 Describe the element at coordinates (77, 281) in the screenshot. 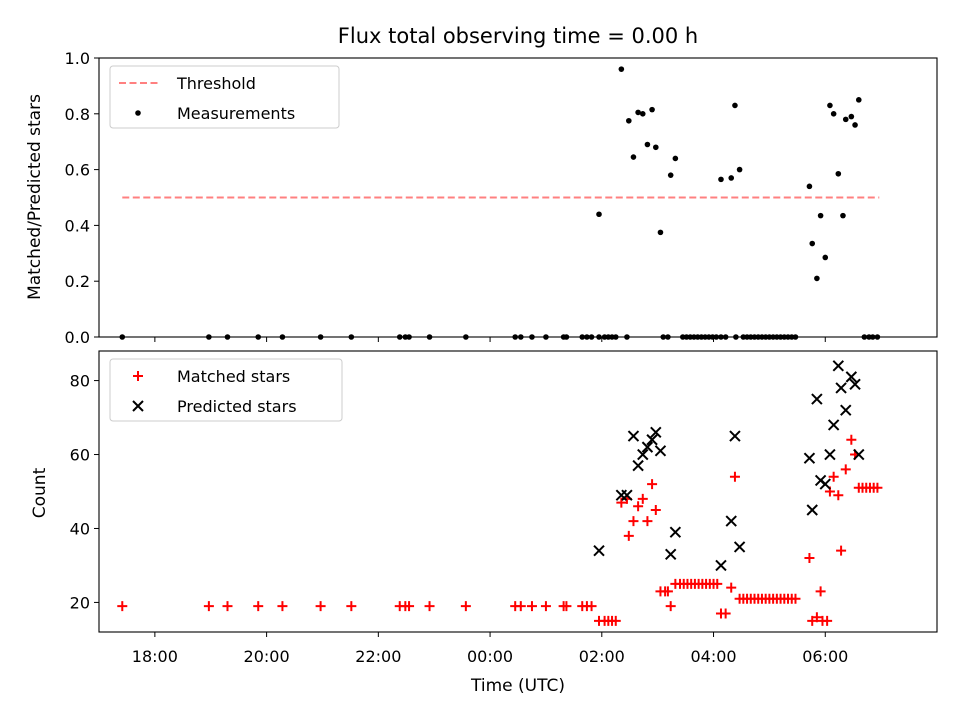

I see `top-y-tick-label: 0.2` at that location.